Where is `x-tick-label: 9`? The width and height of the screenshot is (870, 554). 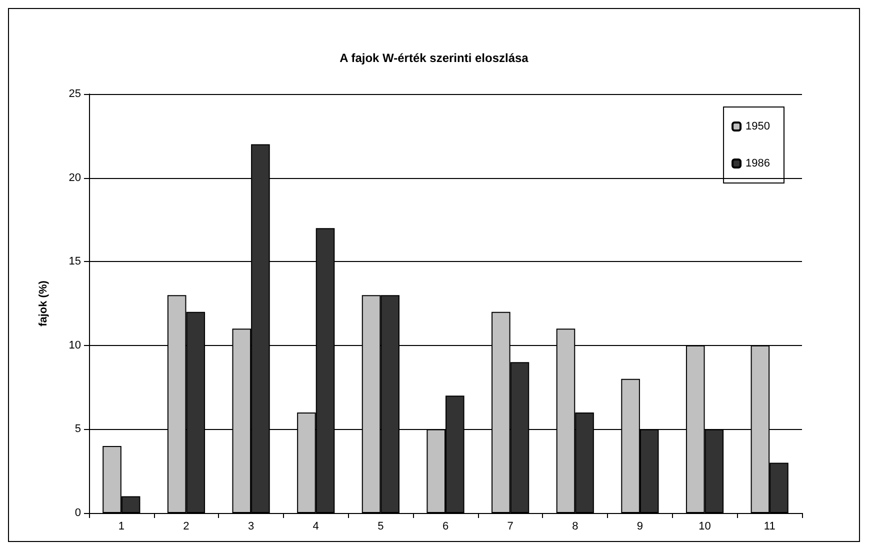
x-tick-label: 9 is located at coordinates (640, 526).